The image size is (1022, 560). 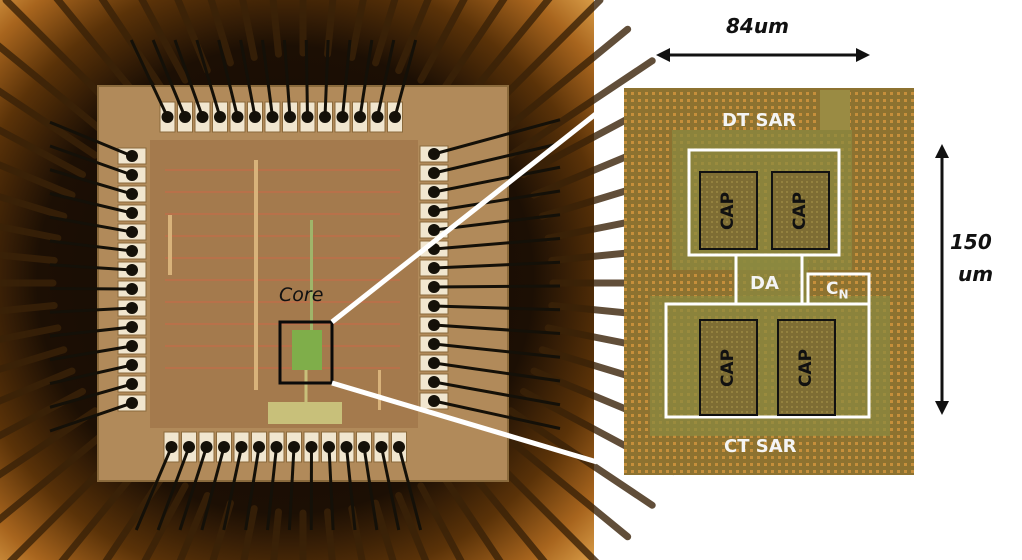 I want to click on core-highlight-box, so click(x=306, y=352).